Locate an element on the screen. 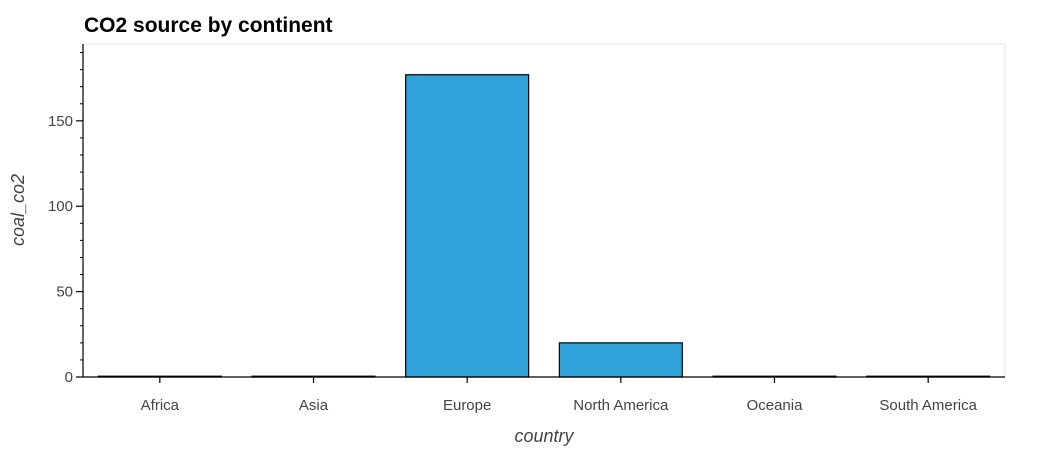 Image resolution: width=1050 pixels, height=450 pixels. x-tick-label: South America is located at coordinates (928, 405).